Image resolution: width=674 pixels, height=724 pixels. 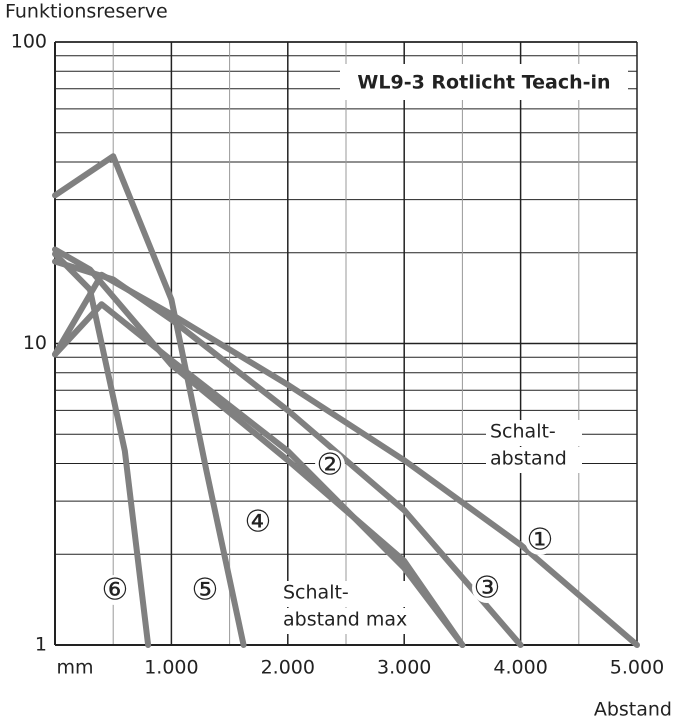 What do you see at coordinates (520, 668) in the screenshot?
I see `x-tick-label: 4.000` at bounding box center [520, 668].